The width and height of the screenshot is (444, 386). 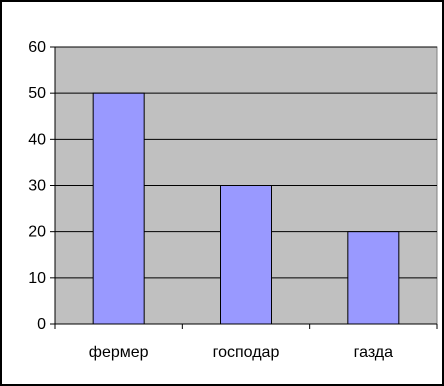 What do you see at coordinates (37, 232) in the screenshot?
I see `y-tick-label: 20` at bounding box center [37, 232].